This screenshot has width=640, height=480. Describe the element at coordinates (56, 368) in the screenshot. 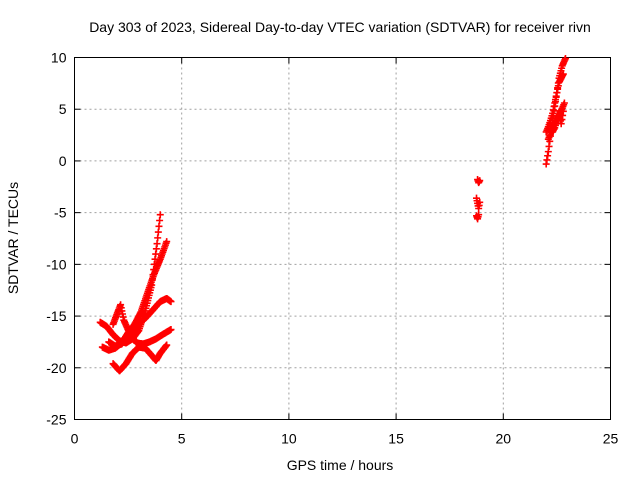

I see `y-tick-label: -20` at that location.